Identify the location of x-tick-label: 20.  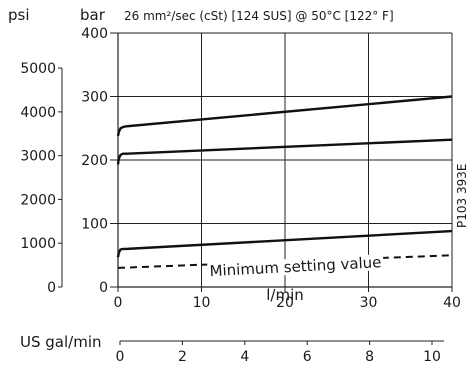
(285, 303).